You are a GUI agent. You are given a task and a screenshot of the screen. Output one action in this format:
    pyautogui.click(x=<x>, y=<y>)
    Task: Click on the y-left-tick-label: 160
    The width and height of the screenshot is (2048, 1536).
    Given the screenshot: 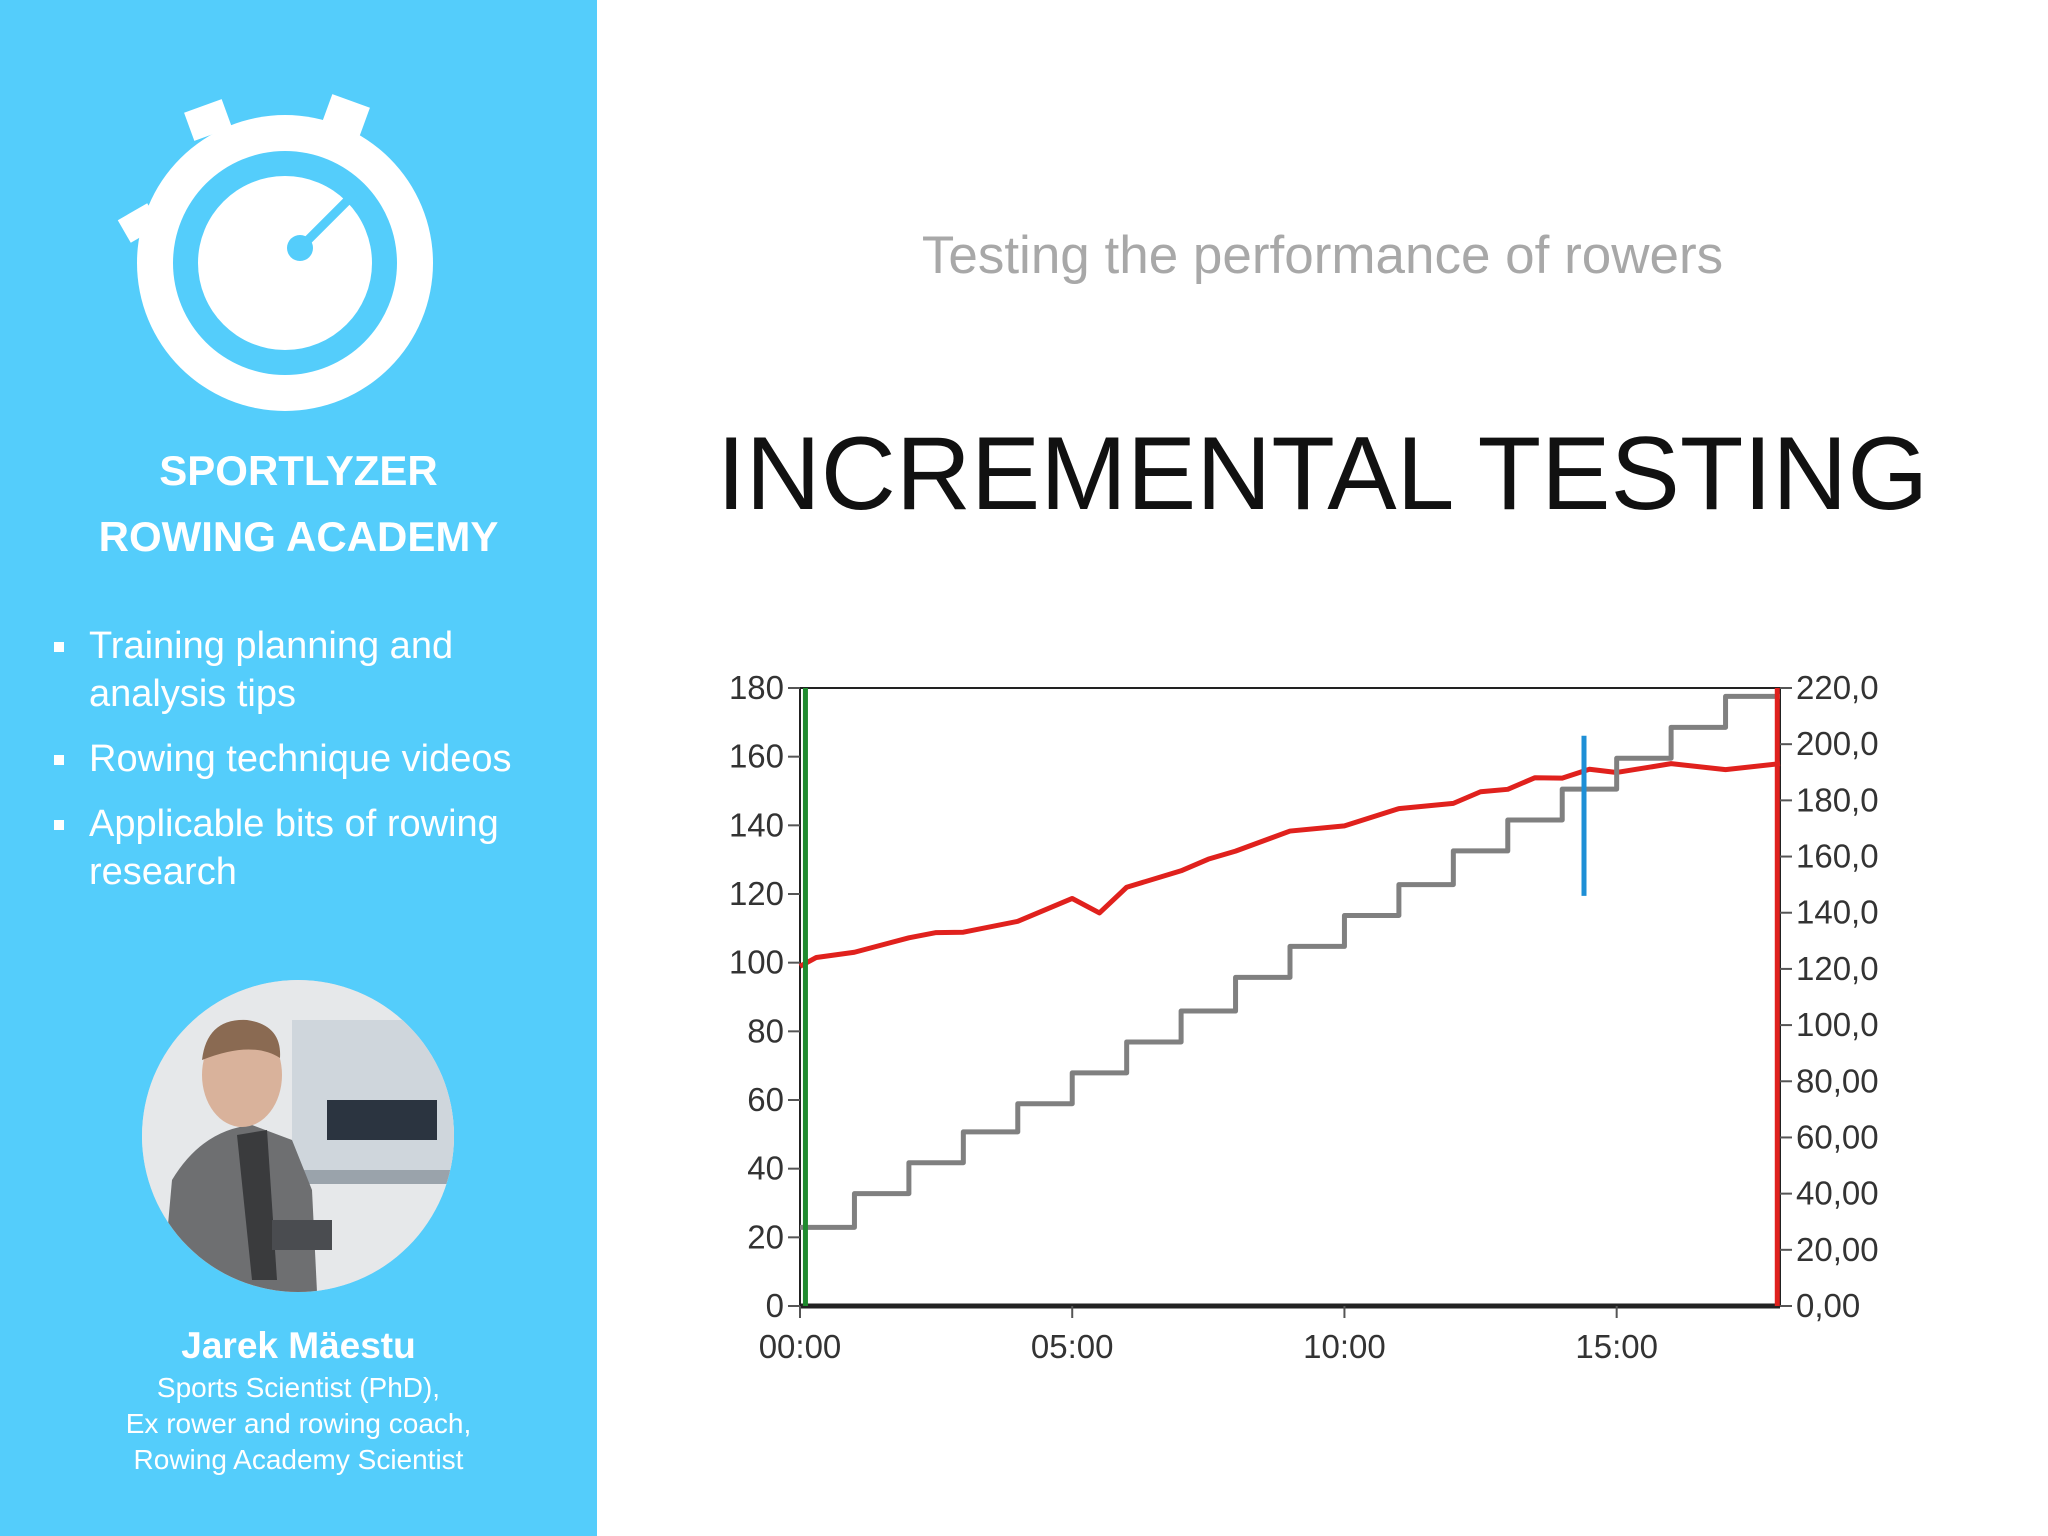 What is the action you would take?
    pyautogui.click(x=756, y=756)
    